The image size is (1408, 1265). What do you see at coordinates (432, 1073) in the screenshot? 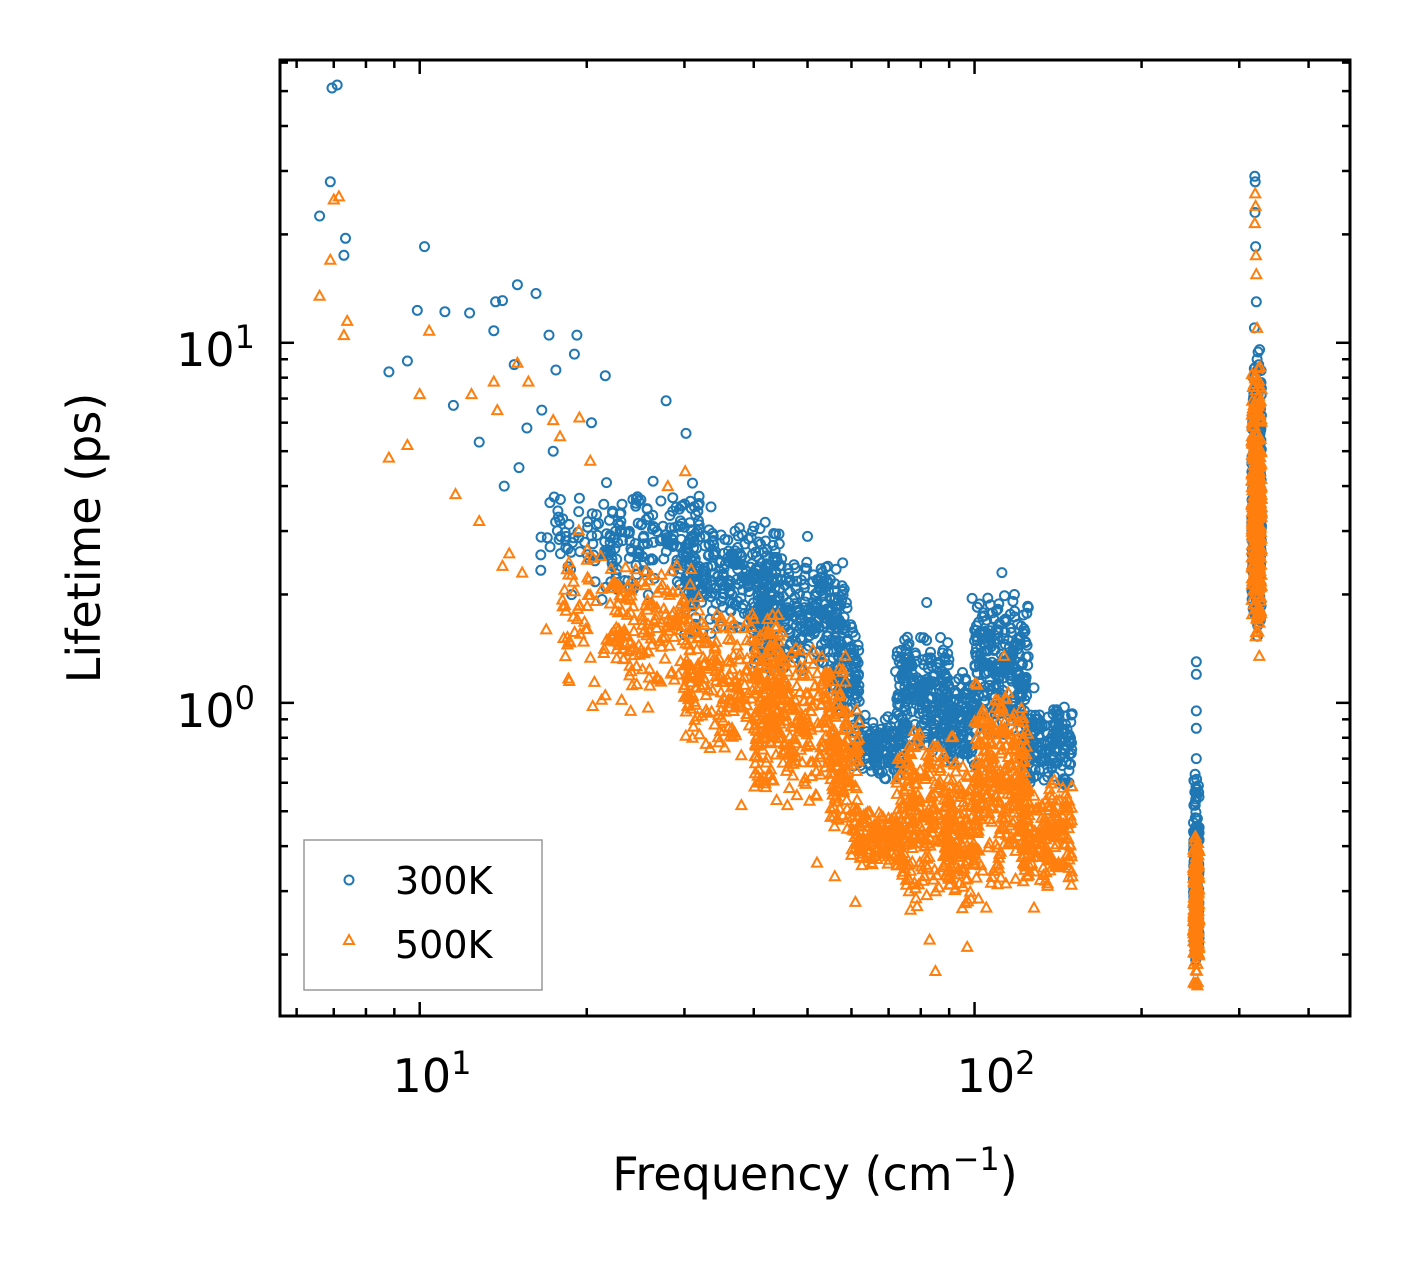
I see `x-tick-label-10: 101` at bounding box center [432, 1073].